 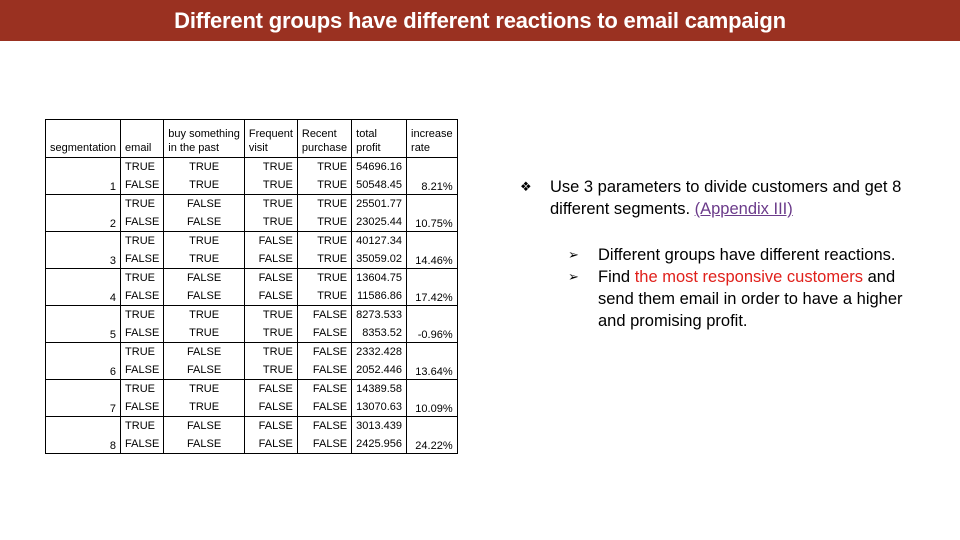 What do you see at coordinates (194, 148) in the screenshot?
I see `column-header-line: in the past` at bounding box center [194, 148].